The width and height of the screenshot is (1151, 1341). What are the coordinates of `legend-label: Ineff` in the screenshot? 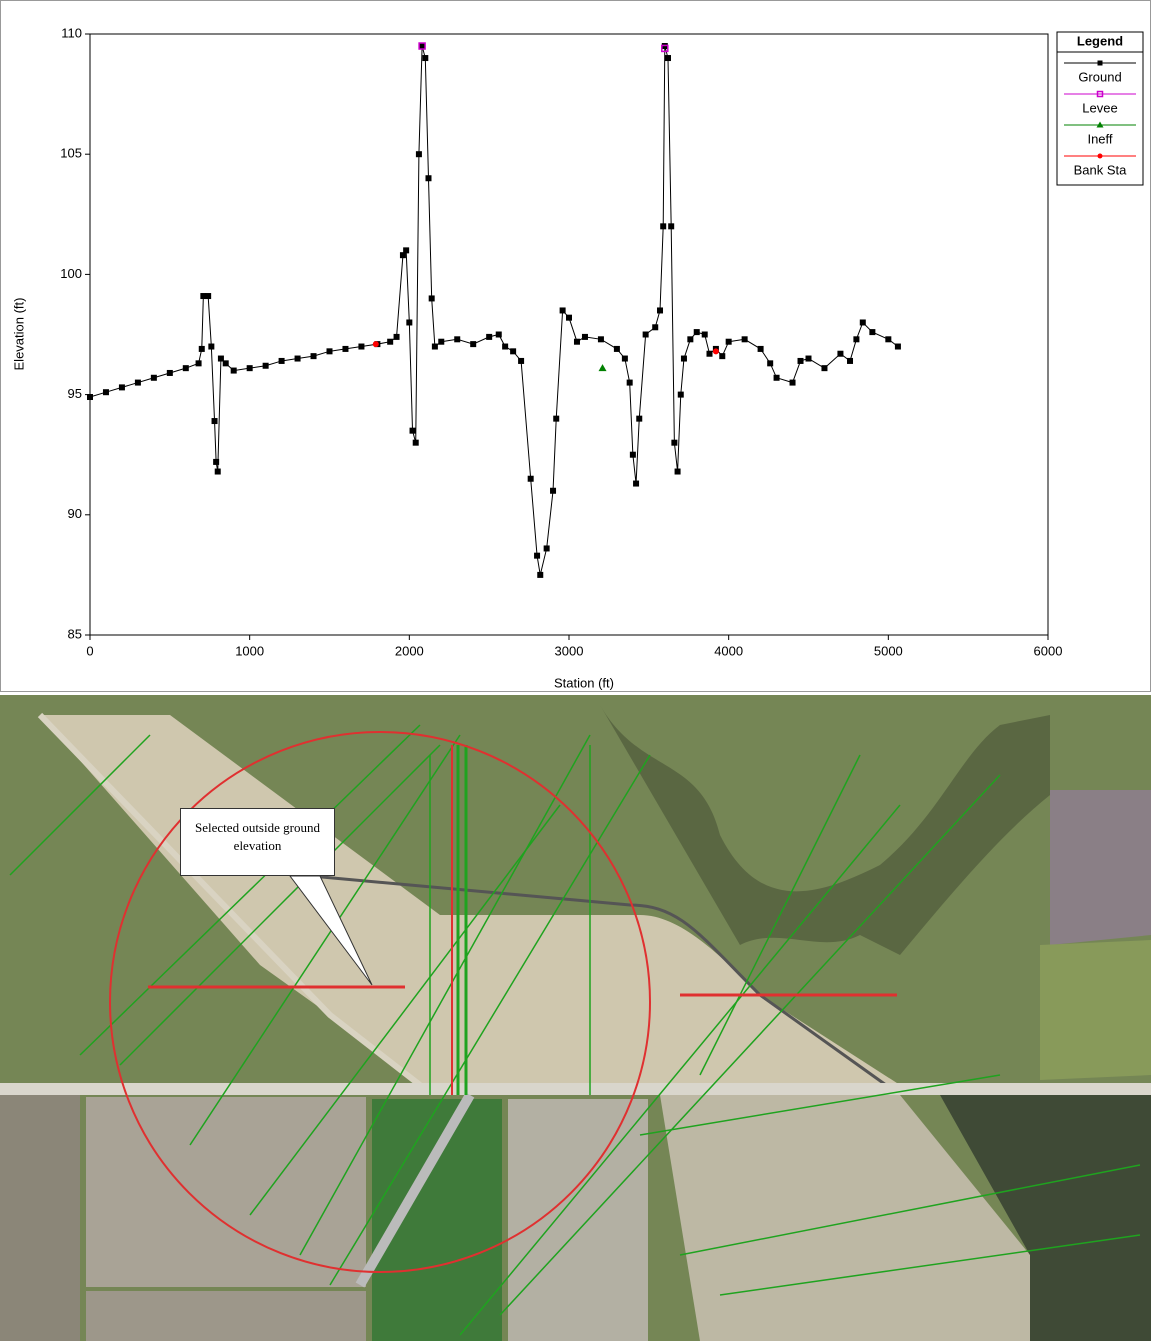 It's located at (1099, 138).